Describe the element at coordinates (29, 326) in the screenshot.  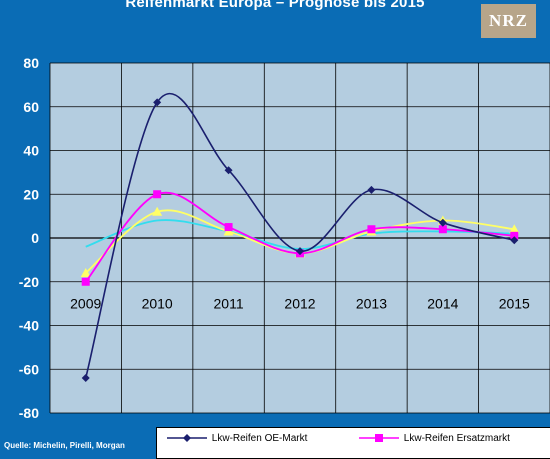
I see `y-tick-label: -40` at that location.